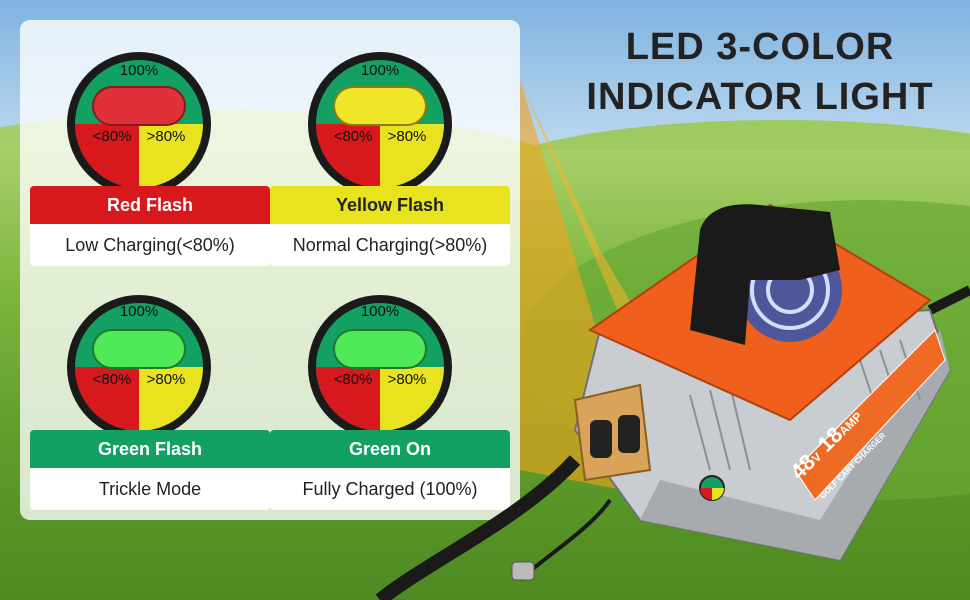  What do you see at coordinates (390, 205) in the screenshot?
I see `status-title: Yellow Flash` at bounding box center [390, 205].